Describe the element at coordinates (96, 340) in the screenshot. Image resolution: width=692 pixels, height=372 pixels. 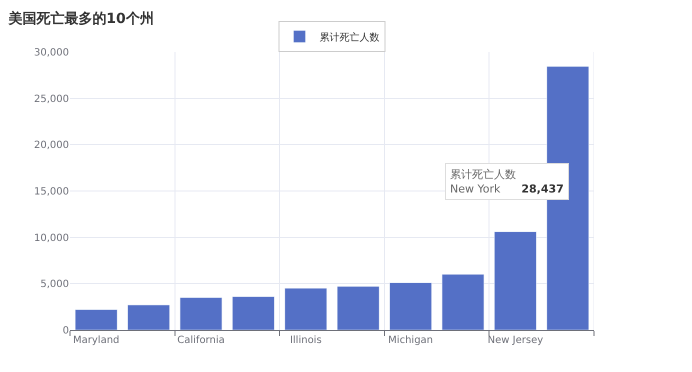
I see `x-tick-label: Maryland` at that location.